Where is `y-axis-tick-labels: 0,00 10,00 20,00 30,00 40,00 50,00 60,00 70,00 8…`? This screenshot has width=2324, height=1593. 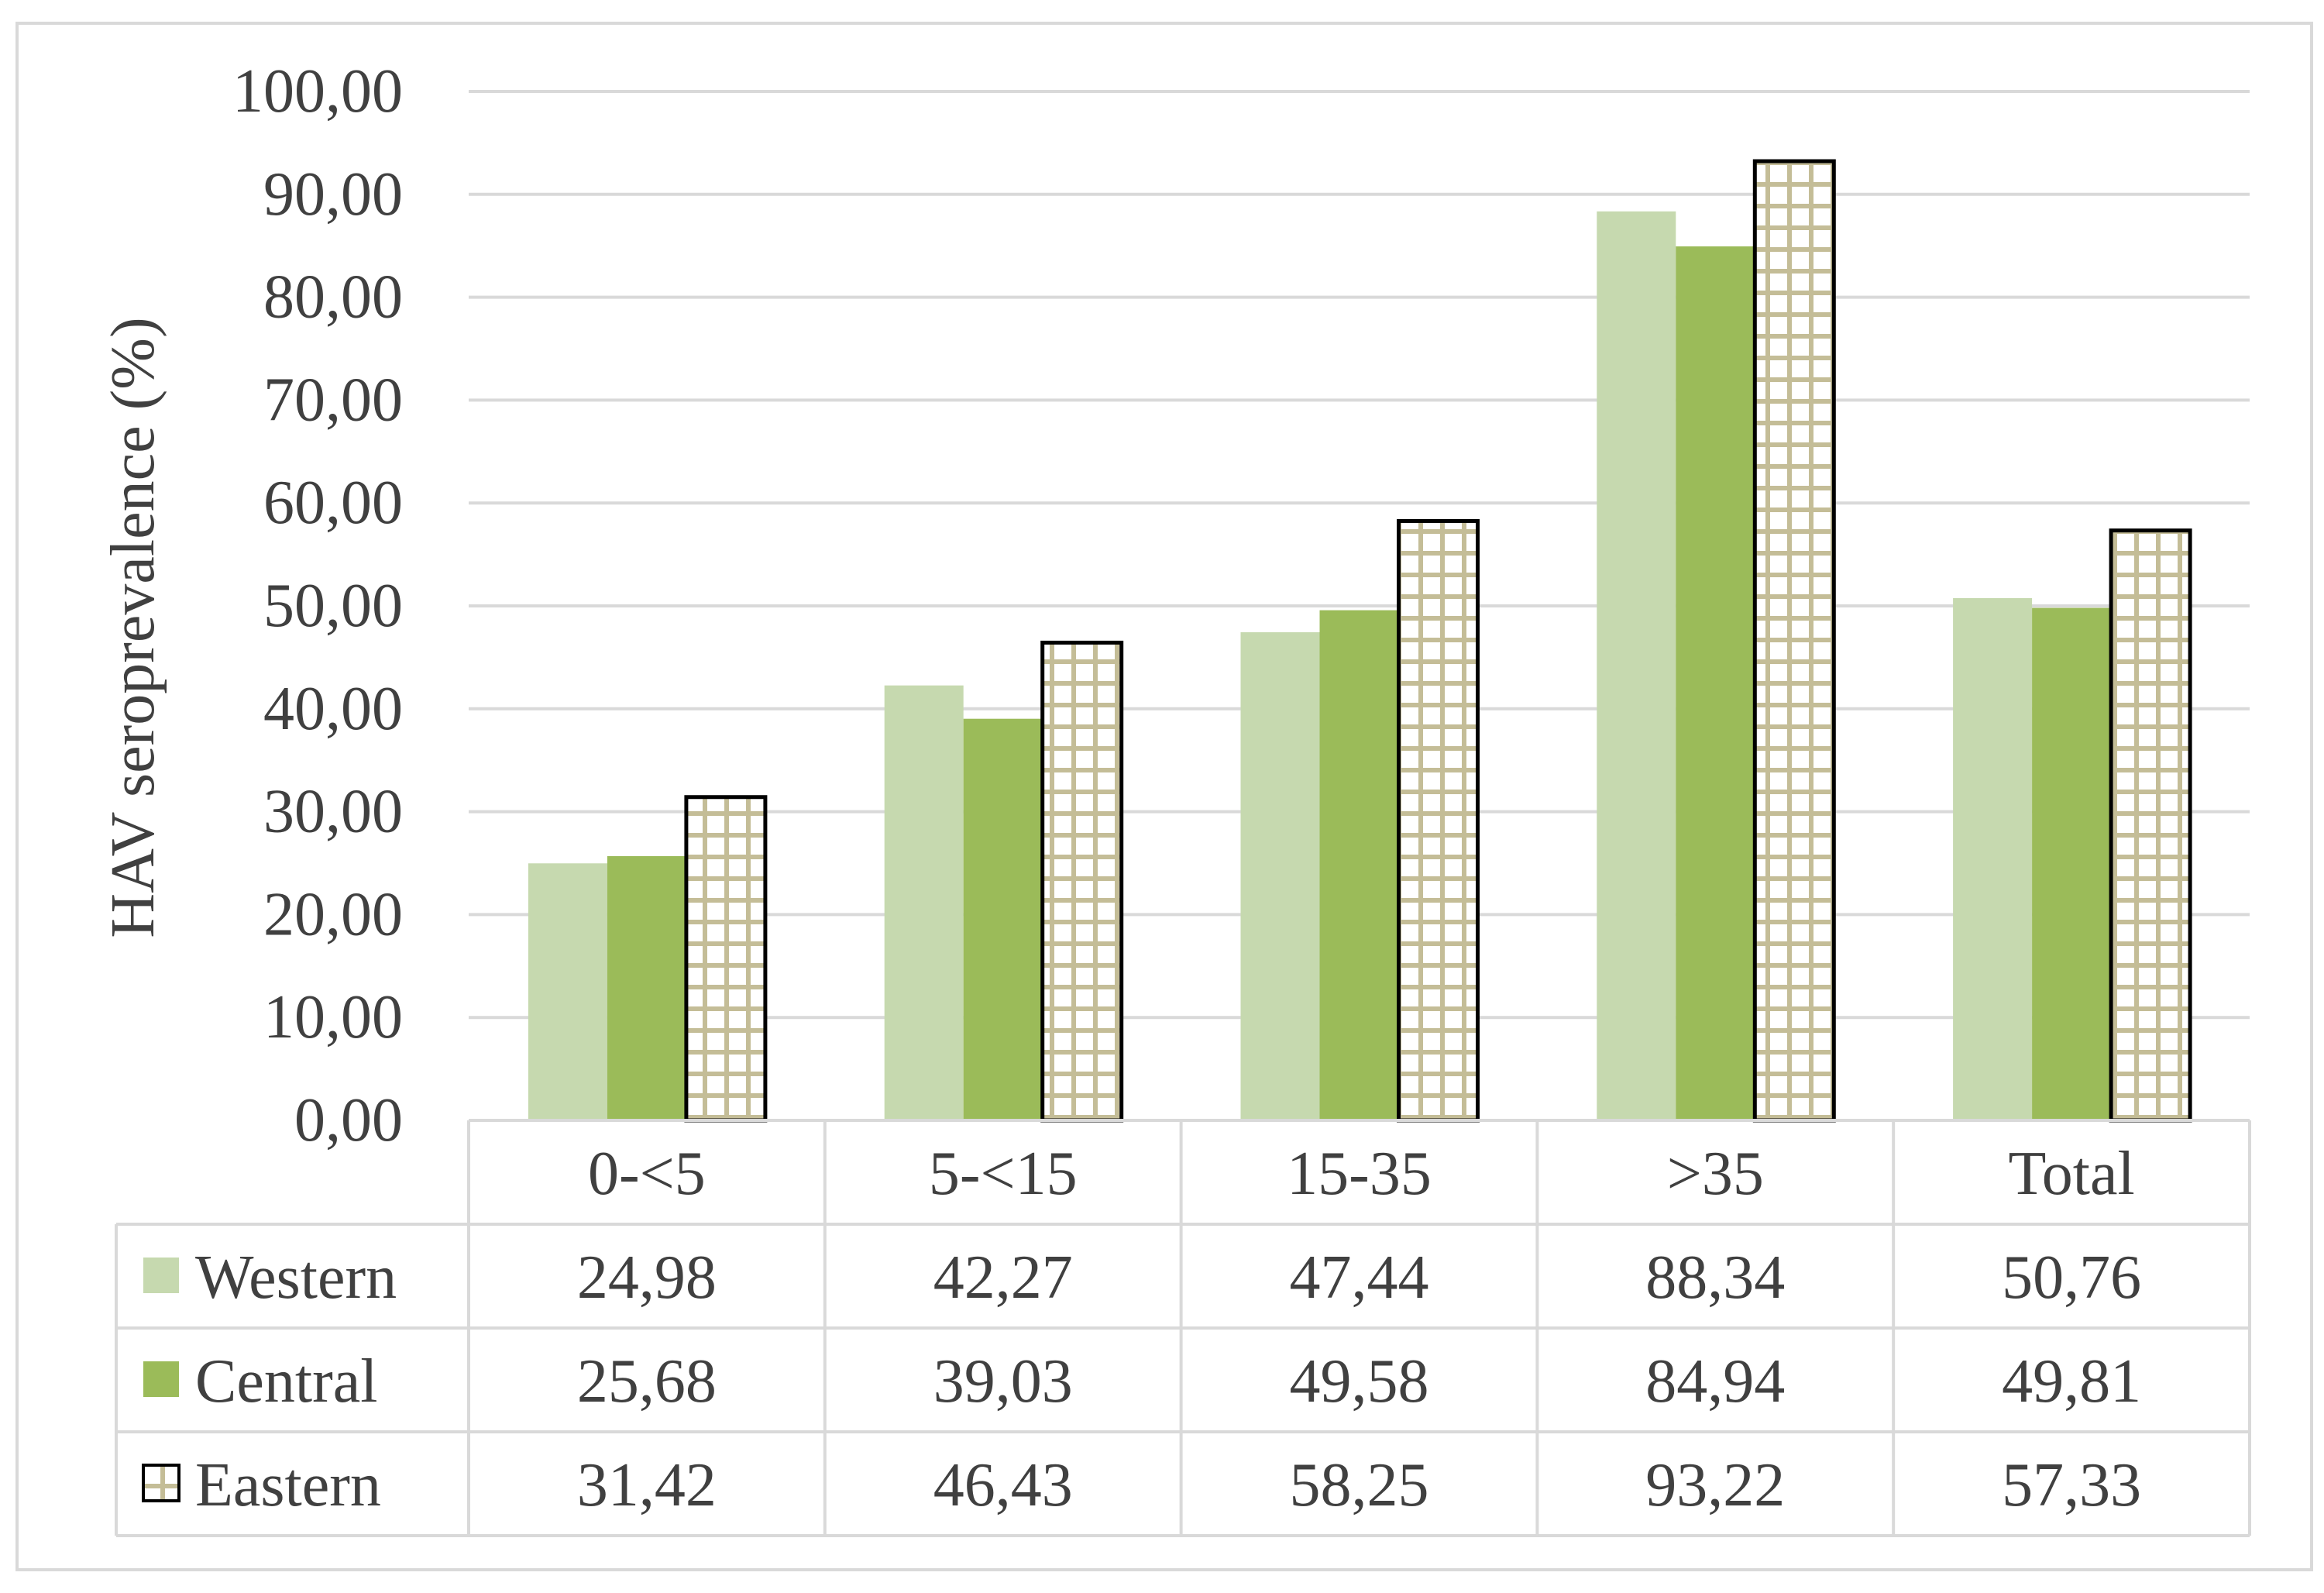 y-axis-tick-labels: 0,00 10,00 20,00 30,00 40,00 50,00 60,00 70,00 8… is located at coordinates (317, 605).